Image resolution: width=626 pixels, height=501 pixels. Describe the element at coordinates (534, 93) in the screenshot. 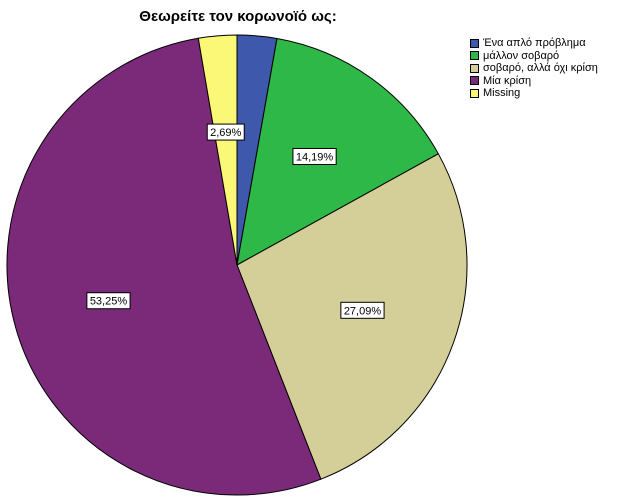

I see `legend-item: Missing` at that location.